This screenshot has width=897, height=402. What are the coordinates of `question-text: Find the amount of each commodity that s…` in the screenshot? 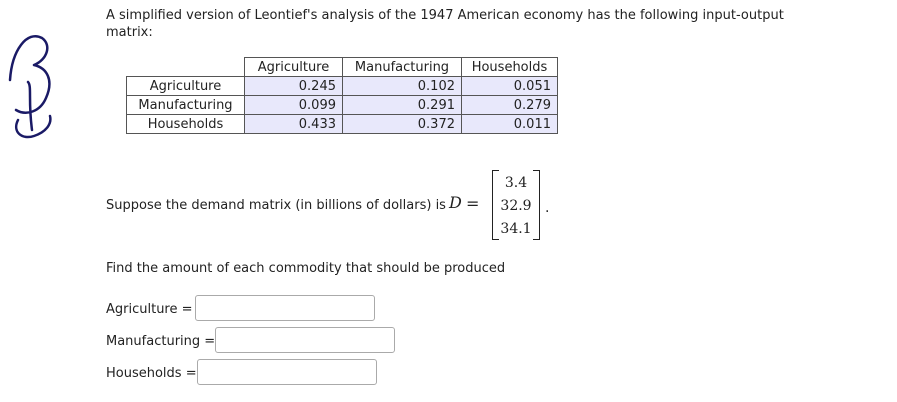 It's located at (306, 268).